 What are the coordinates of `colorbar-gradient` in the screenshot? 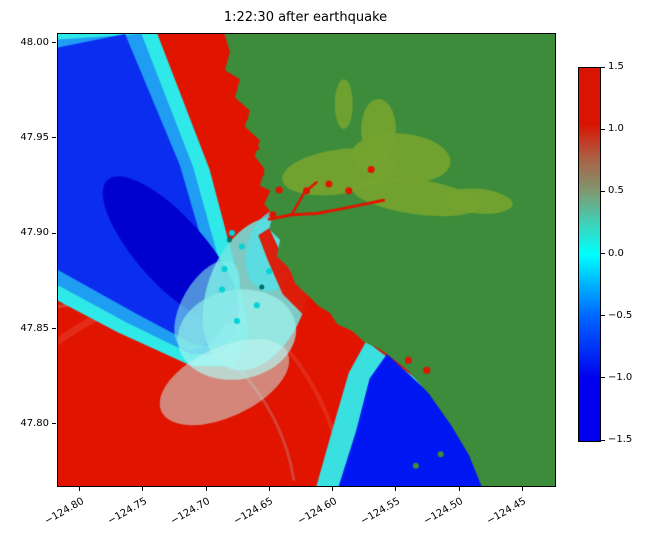 It's located at (589, 254).